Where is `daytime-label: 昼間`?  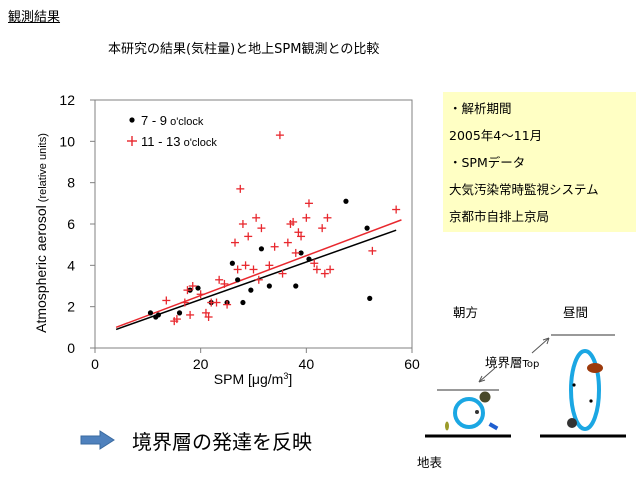 daytime-label: 昼間 is located at coordinates (576, 312).